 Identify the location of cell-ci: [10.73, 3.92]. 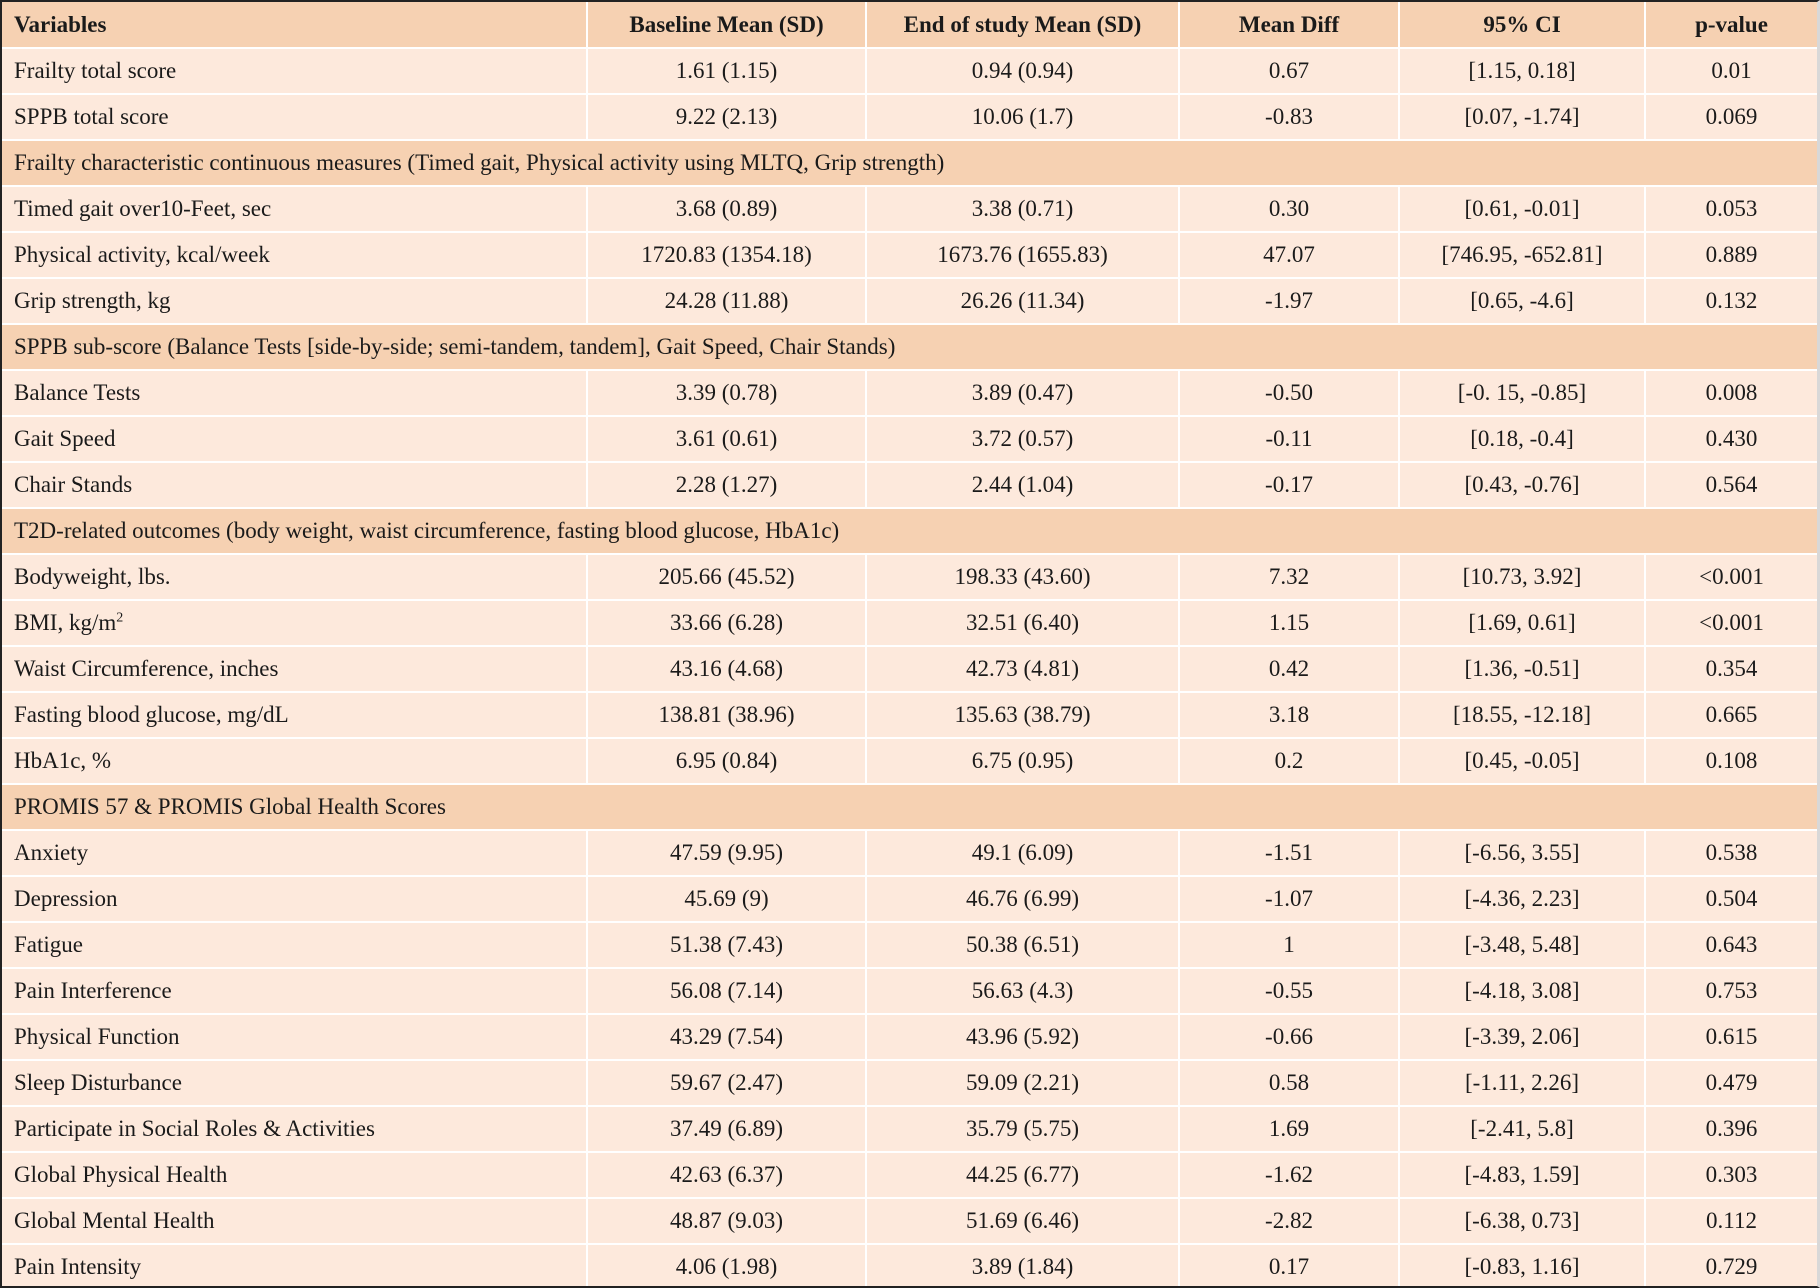
(1522, 577).